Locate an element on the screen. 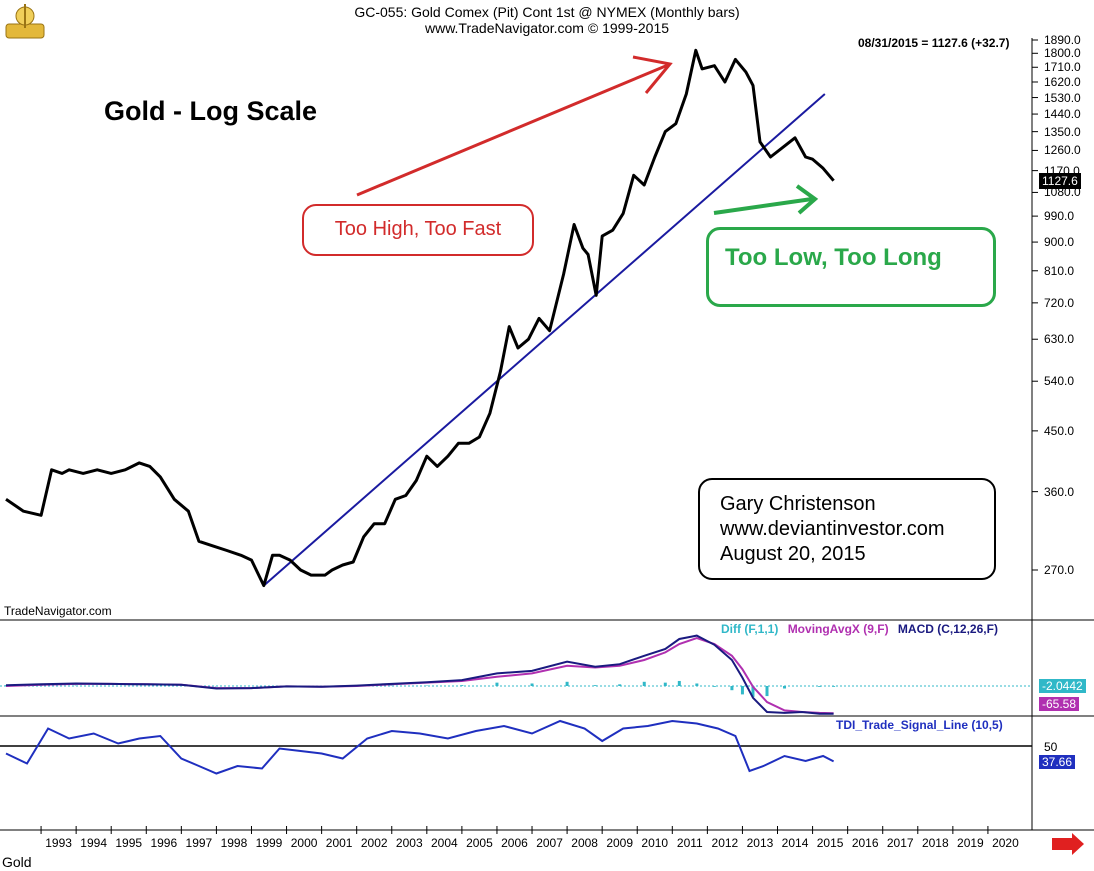 The image size is (1094, 871). tdi-signal-line is located at coordinates (420, 747).